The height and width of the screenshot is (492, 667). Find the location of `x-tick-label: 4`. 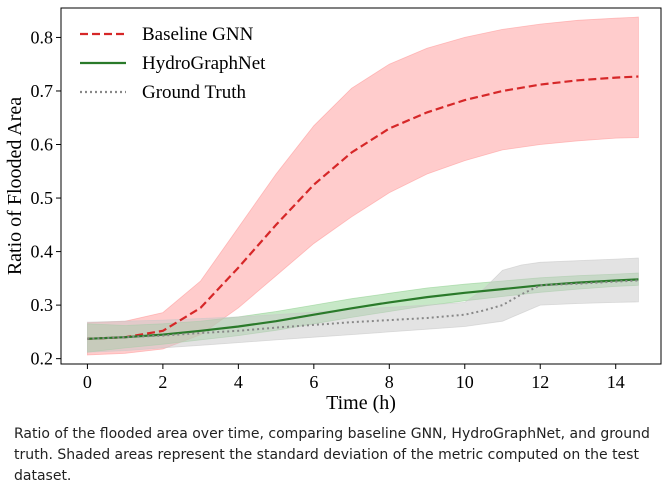

x-tick-label: 4 is located at coordinates (238, 382).